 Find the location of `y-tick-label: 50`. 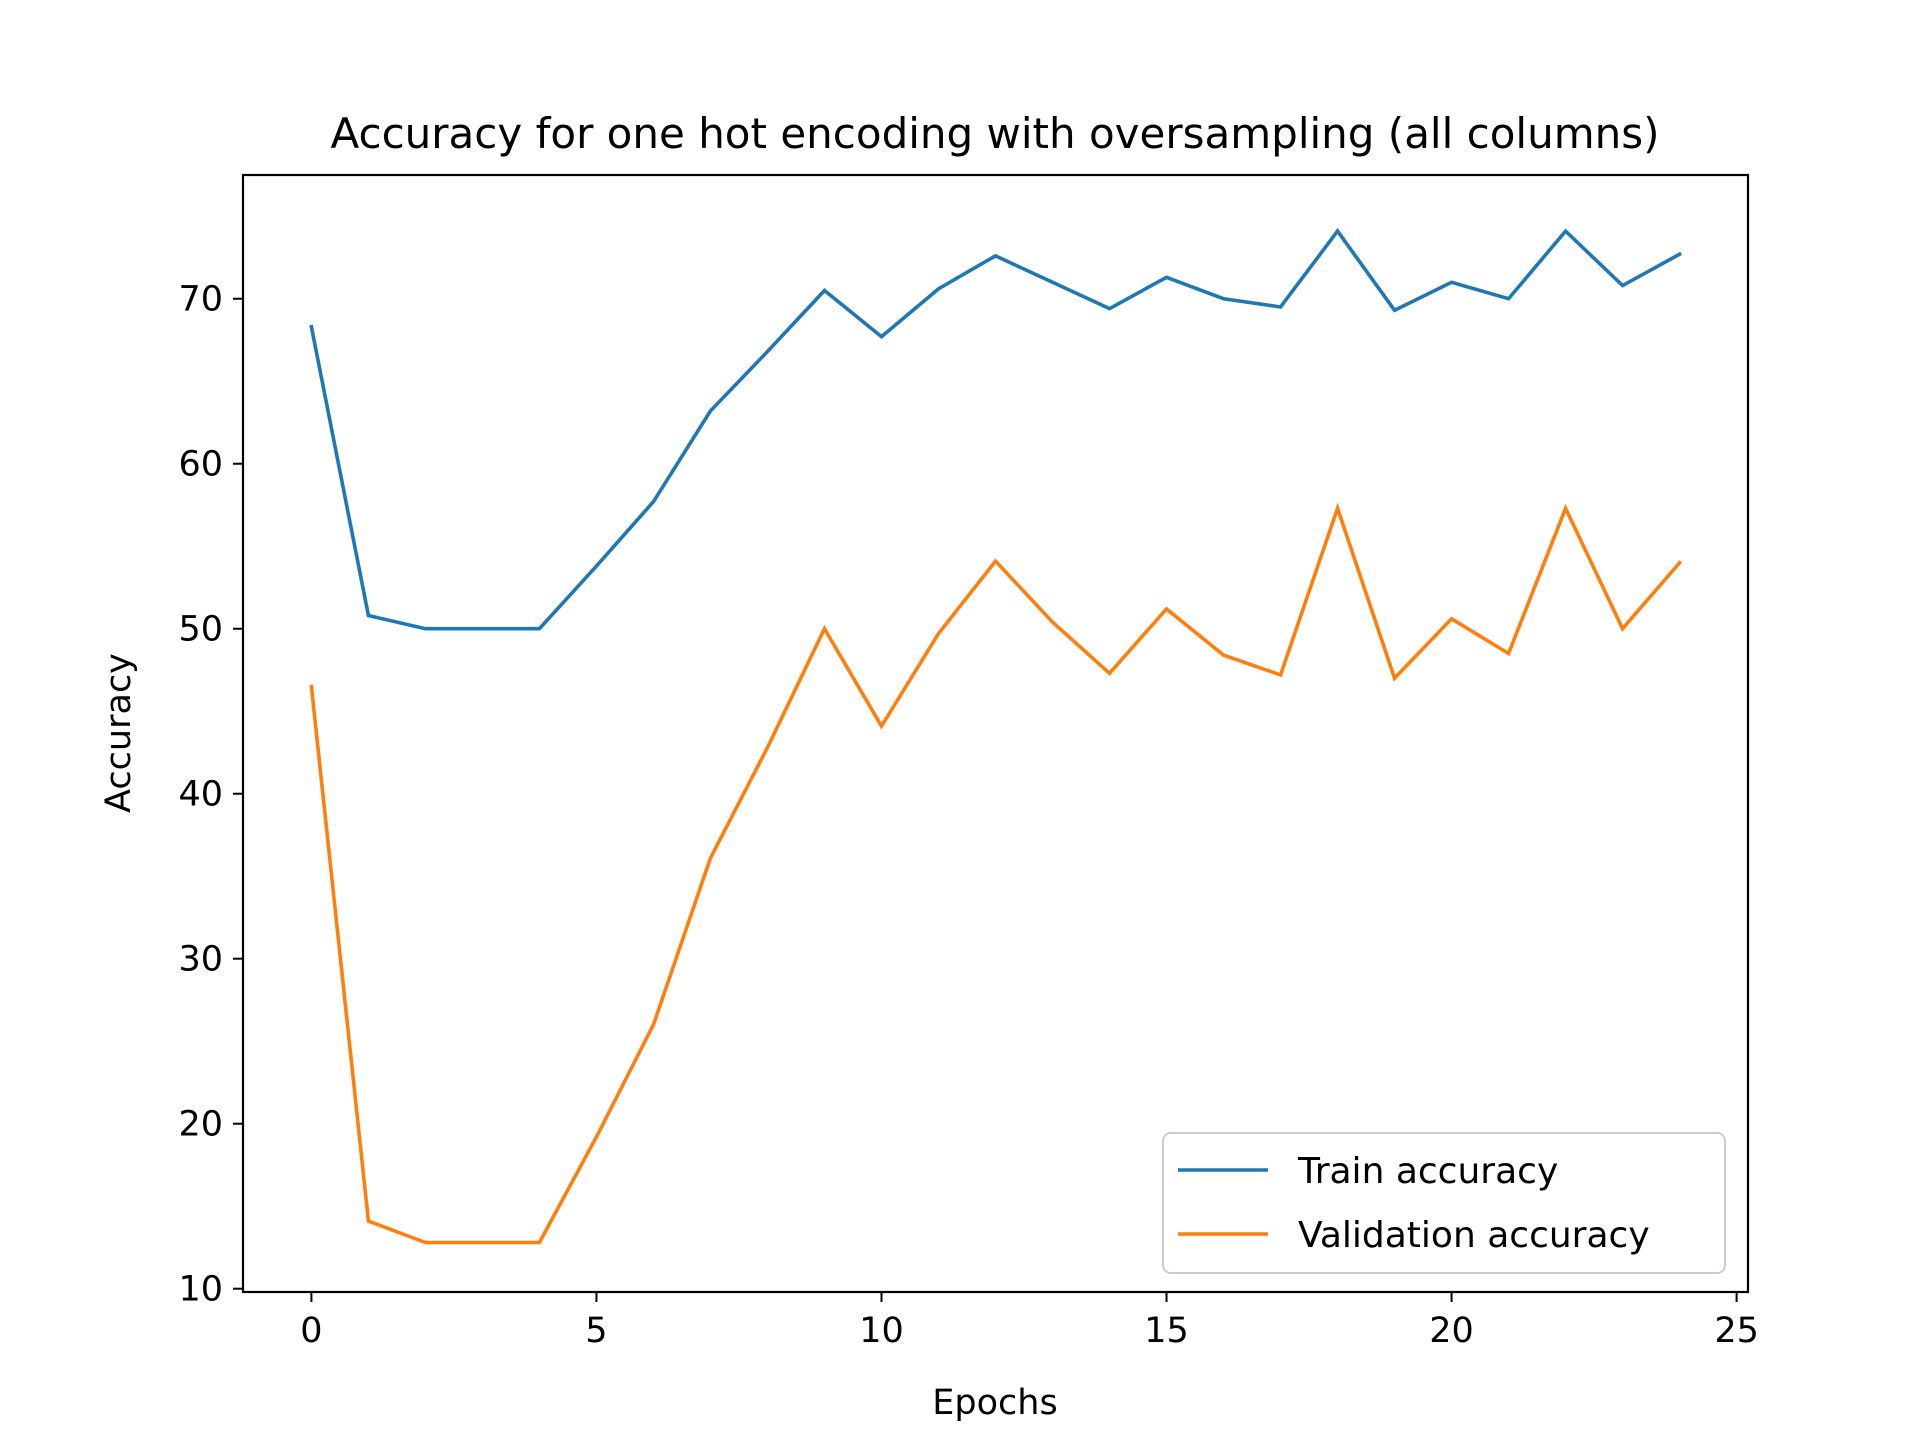

y-tick-label: 50 is located at coordinates (200, 630).